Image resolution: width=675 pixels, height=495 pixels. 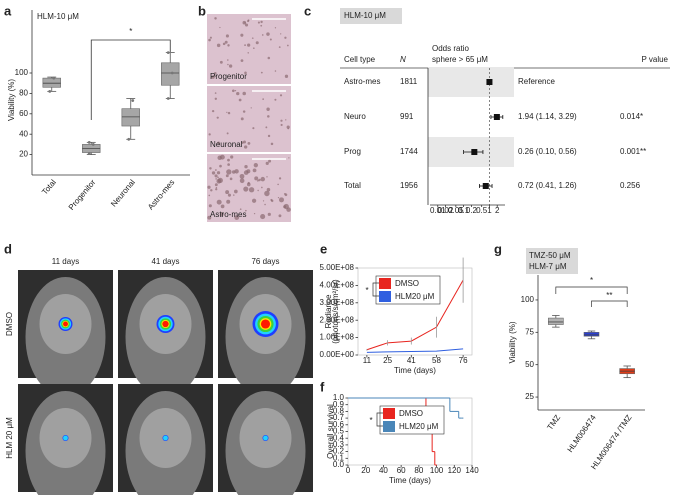 What do you see at coordinates (536, 81) in the screenshot?
I see `estimate: Reference` at bounding box center [536, 81].